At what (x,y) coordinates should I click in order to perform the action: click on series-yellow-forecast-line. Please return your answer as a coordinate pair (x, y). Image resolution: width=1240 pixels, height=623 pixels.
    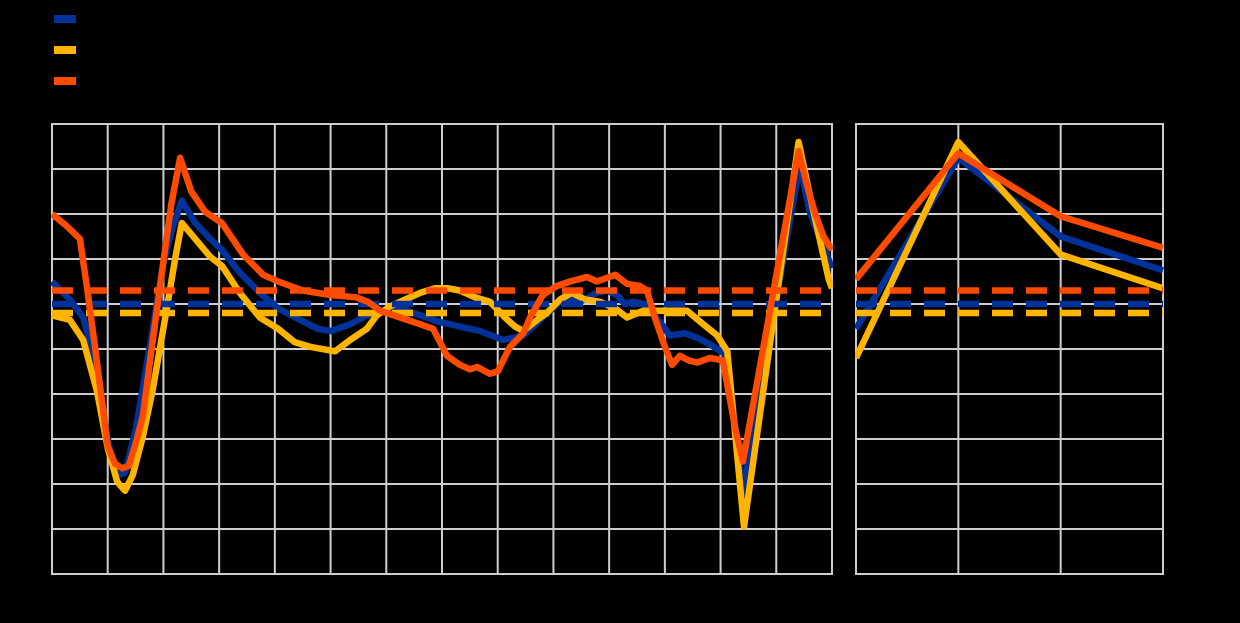
    Looking at the image, I should click on (1009, 249).